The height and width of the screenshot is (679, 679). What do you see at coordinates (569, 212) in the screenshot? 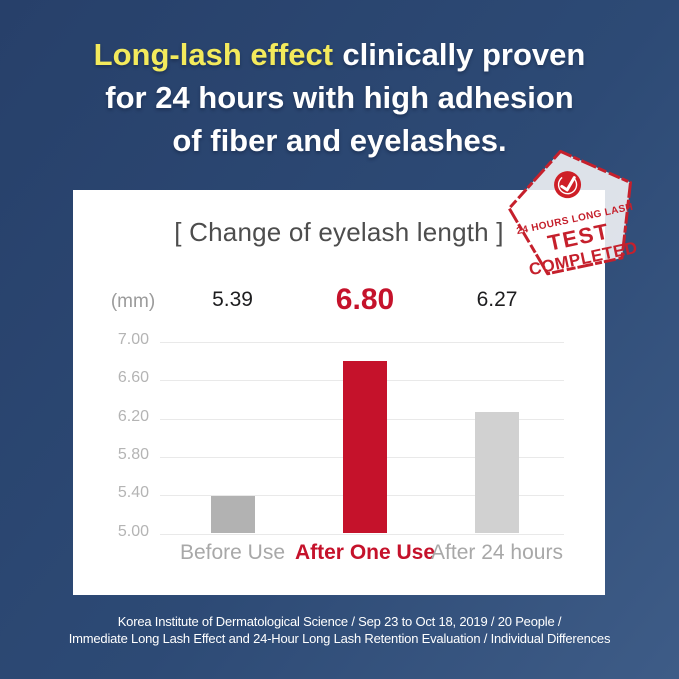
I see `stamp-pentagon` at bounding box center [569, 212].